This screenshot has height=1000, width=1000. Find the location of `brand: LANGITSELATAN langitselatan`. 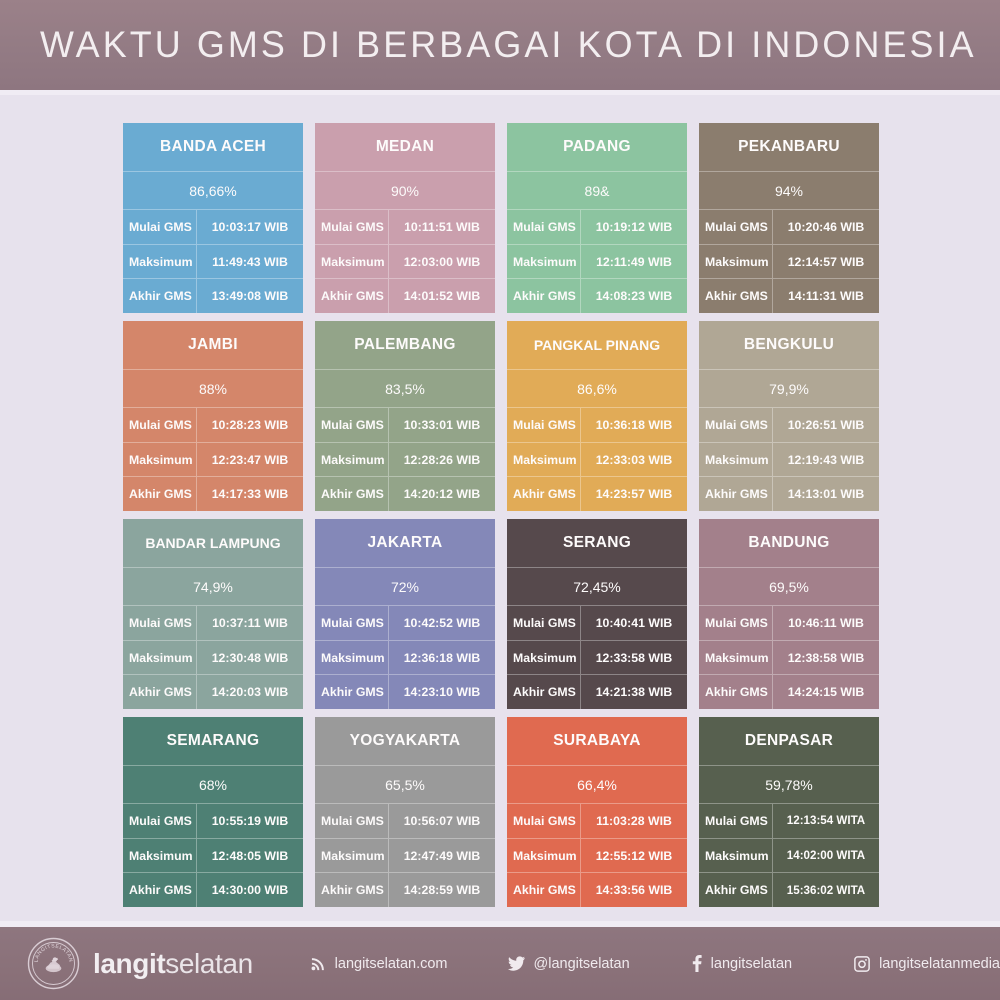

brand: LANGITSELATAN langitselatan is located at coordinates (151, 963).